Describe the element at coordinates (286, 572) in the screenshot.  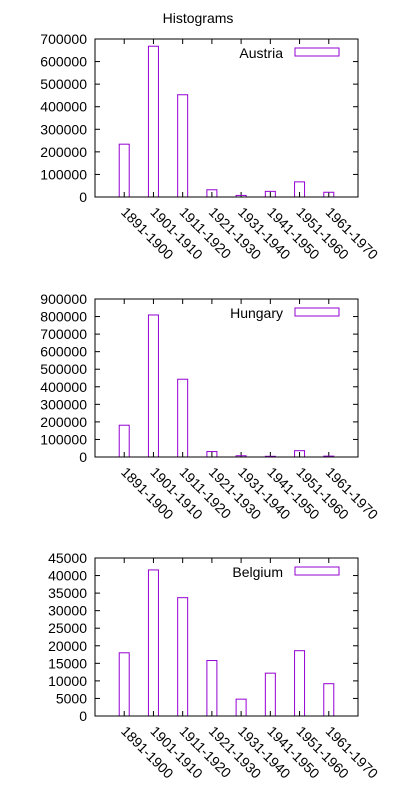
I see `legend: Belgium` at that location.